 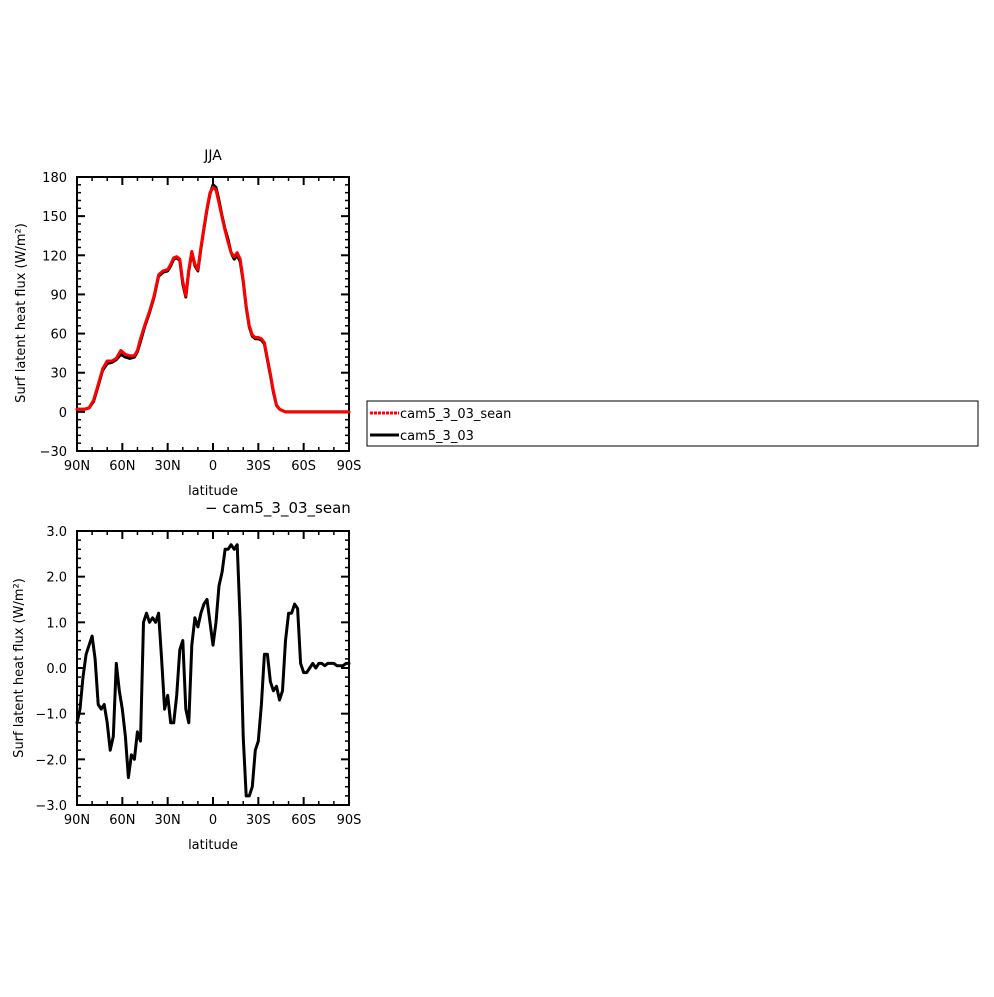 I want to click on legend: cam5_3_03_sean cam5_3_03, so click(x=672, y=423).